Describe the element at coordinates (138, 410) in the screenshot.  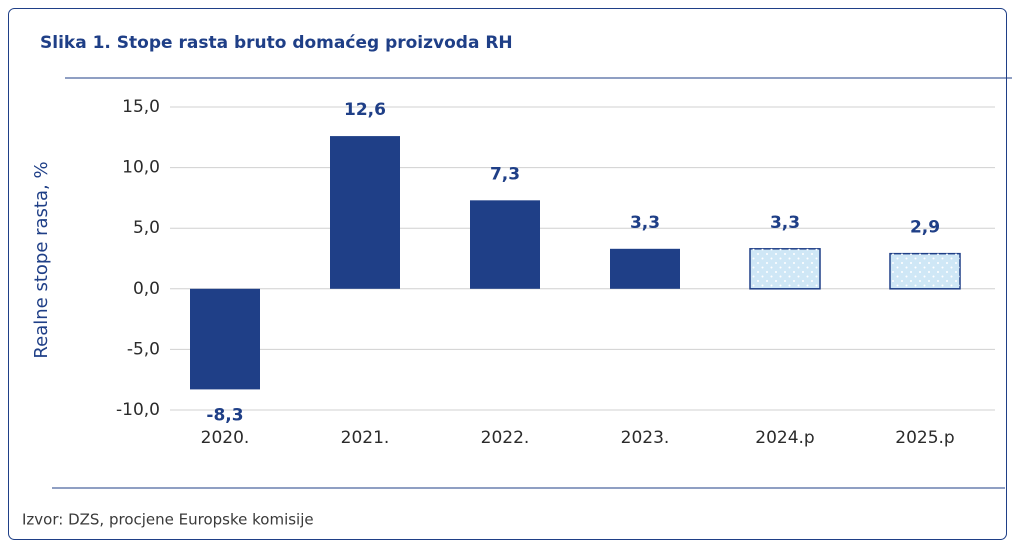
I see `y-tick-label: -10,0` at that location.